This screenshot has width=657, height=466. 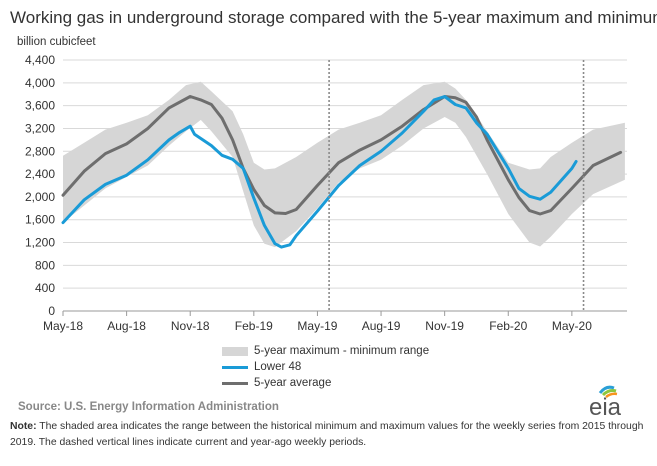 What do you see at coordinates (45, 265) in the screenshot?
I see `y-tick-label: 800` at bounding box center [45, 265].